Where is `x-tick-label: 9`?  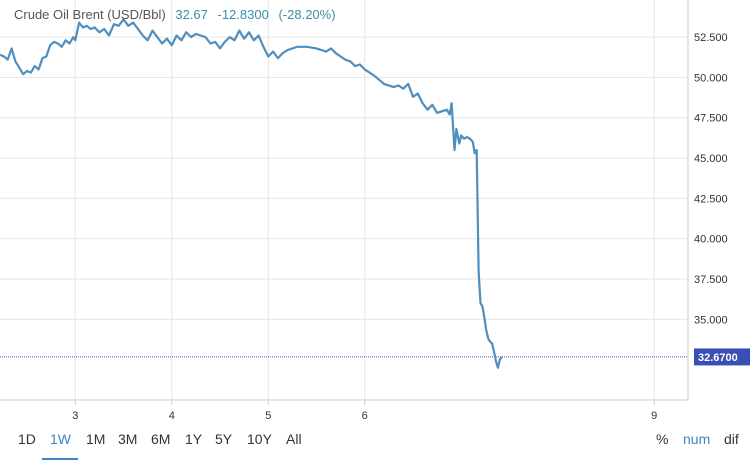 x-tick-label: 9 is located at coordinates (654, 416).